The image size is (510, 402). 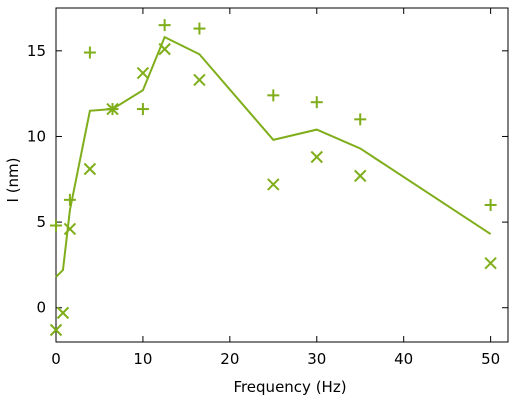 I want to click on x-tick-label: 0, so click(x=56, y=359).